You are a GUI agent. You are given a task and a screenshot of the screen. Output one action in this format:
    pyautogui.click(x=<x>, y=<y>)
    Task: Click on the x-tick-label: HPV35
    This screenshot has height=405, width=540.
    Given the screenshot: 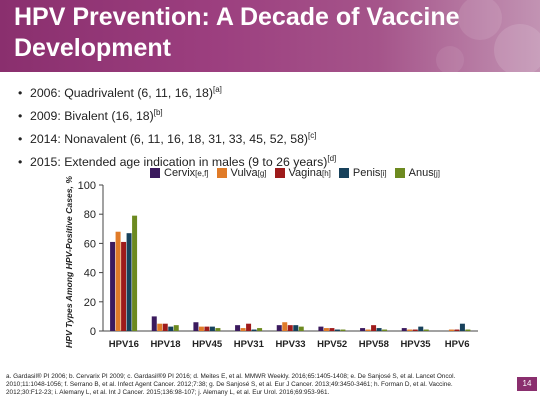 What is the action you would take?
    pyautogui.click(x=415, y=344)
    